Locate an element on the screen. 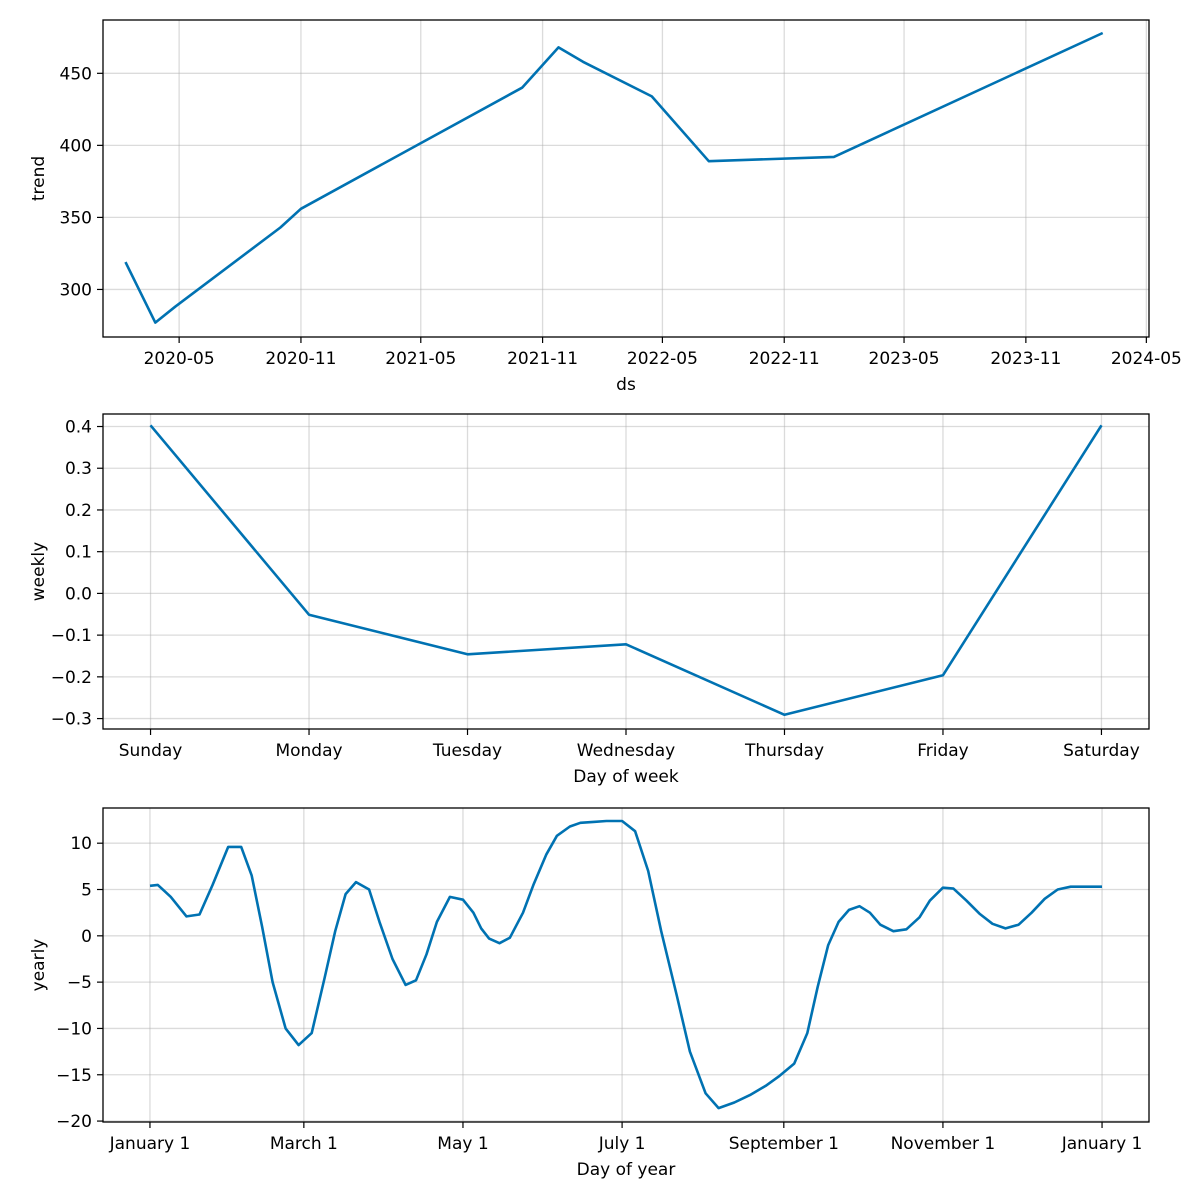 This screenshot has width=1200, height=1200. y-tick-label: 350 is located at coordinates (76, 218).